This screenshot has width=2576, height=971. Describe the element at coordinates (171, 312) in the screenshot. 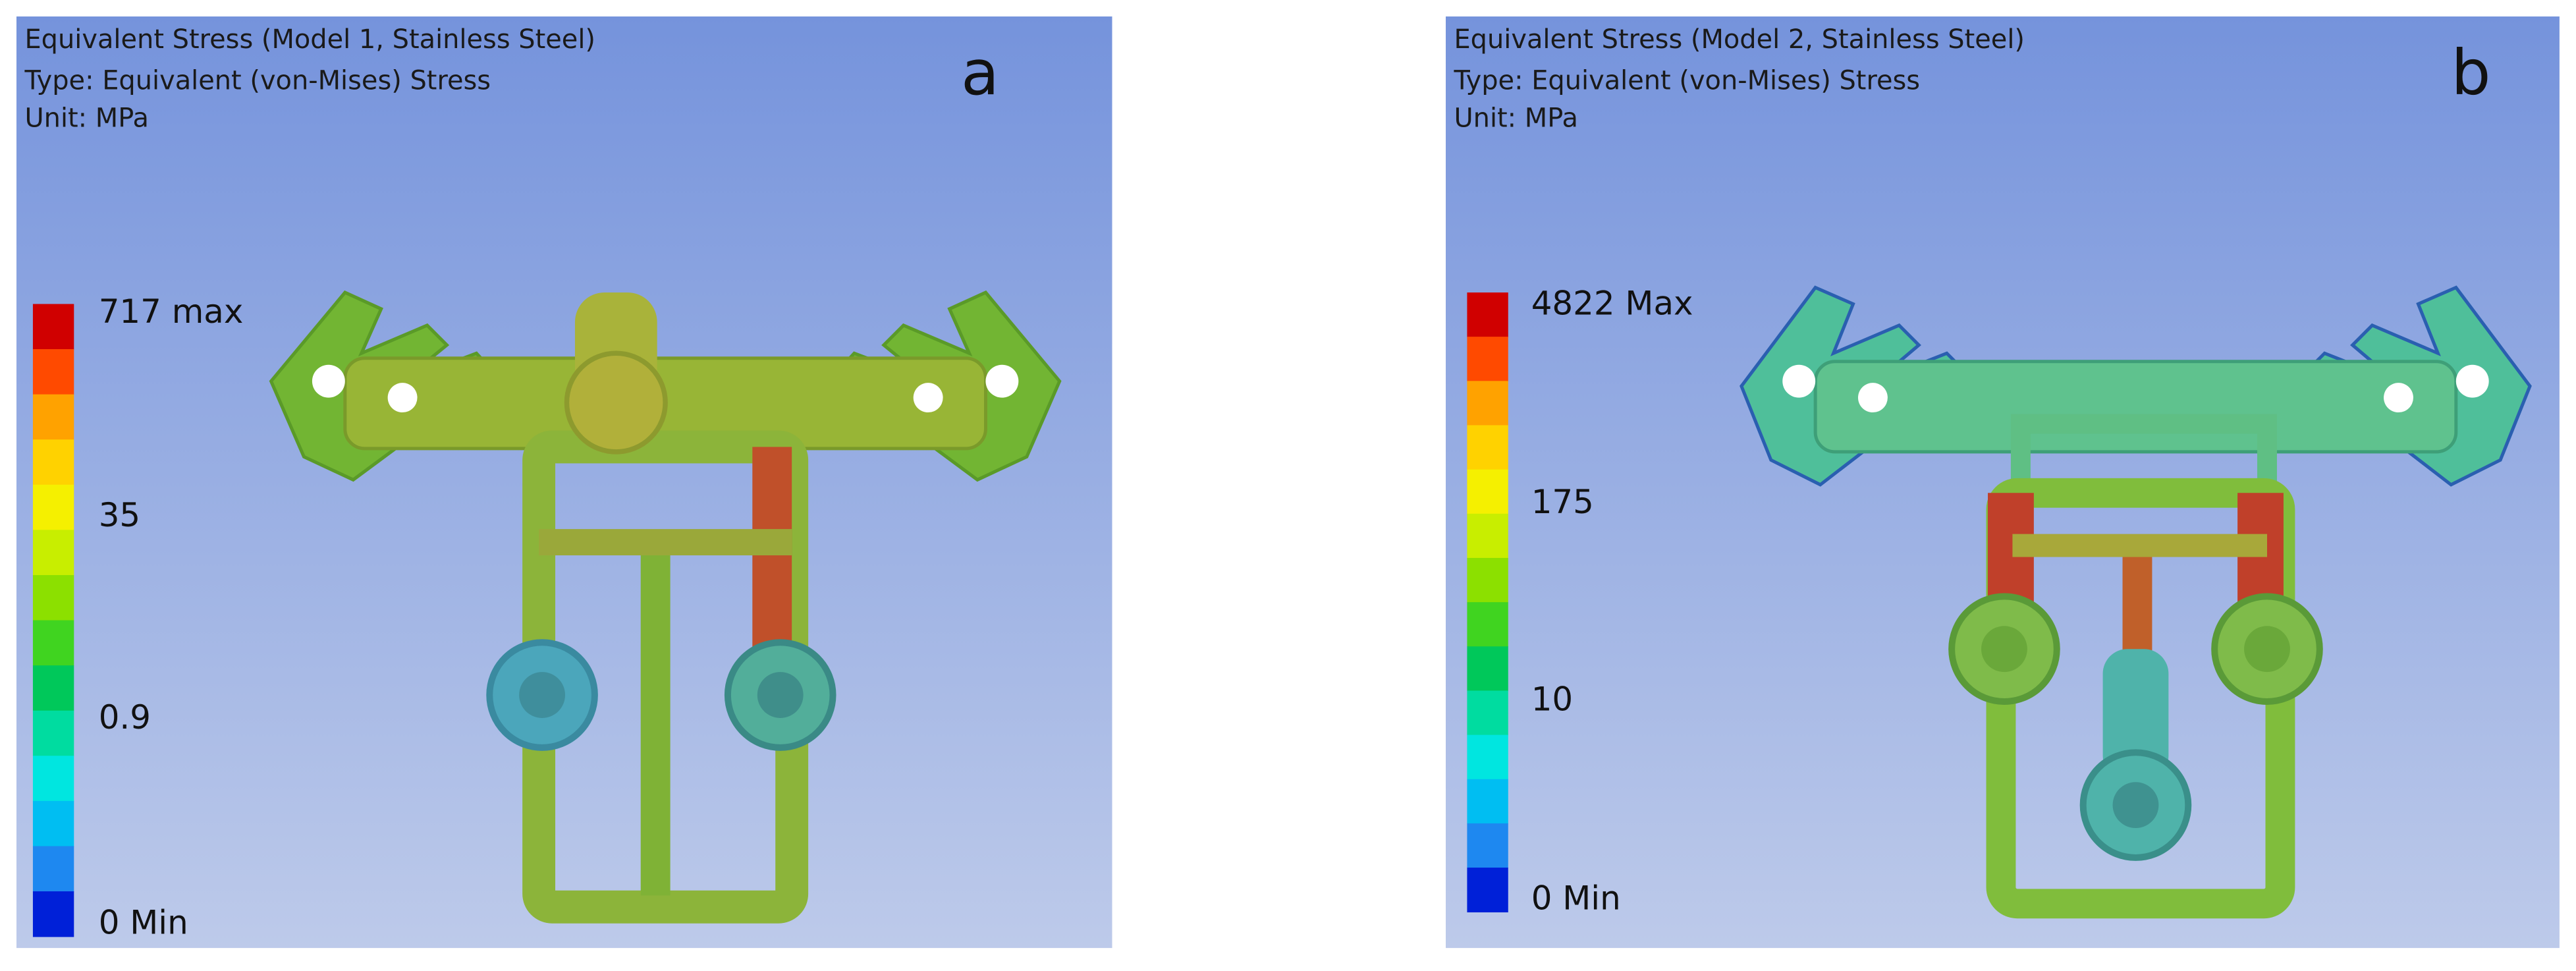

I see `legend-label: 717 max` at that location.